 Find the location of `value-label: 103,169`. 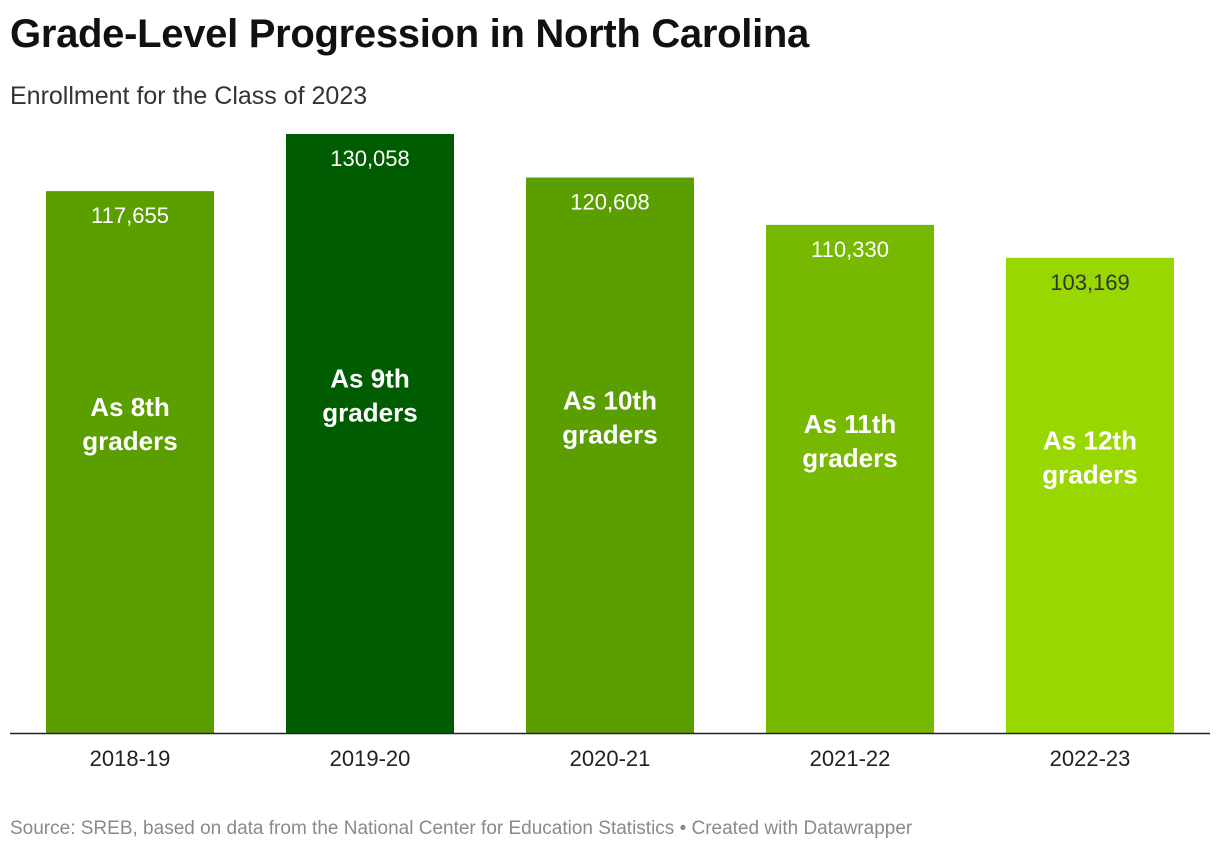

value-label: 103,169 is located at coordinates (1090, 282).